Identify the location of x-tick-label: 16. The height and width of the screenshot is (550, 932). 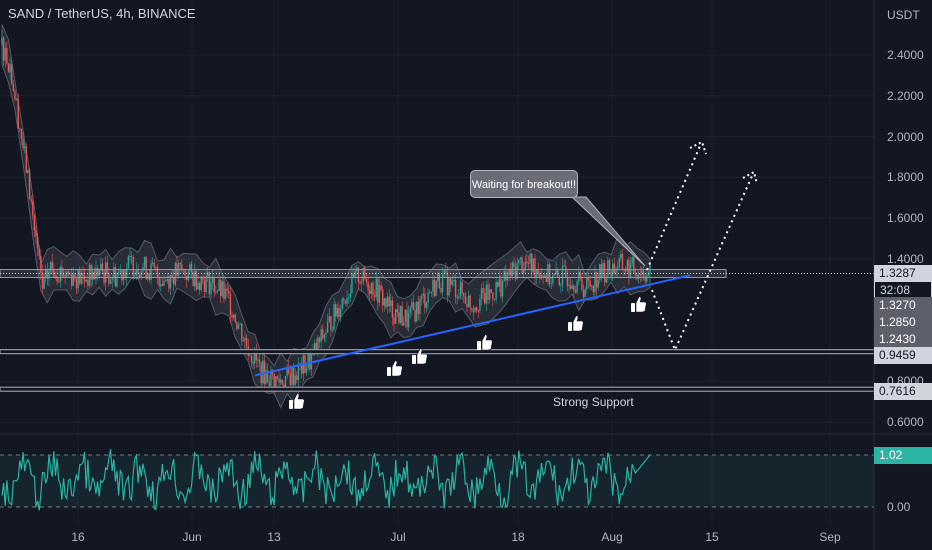
(78, 537).